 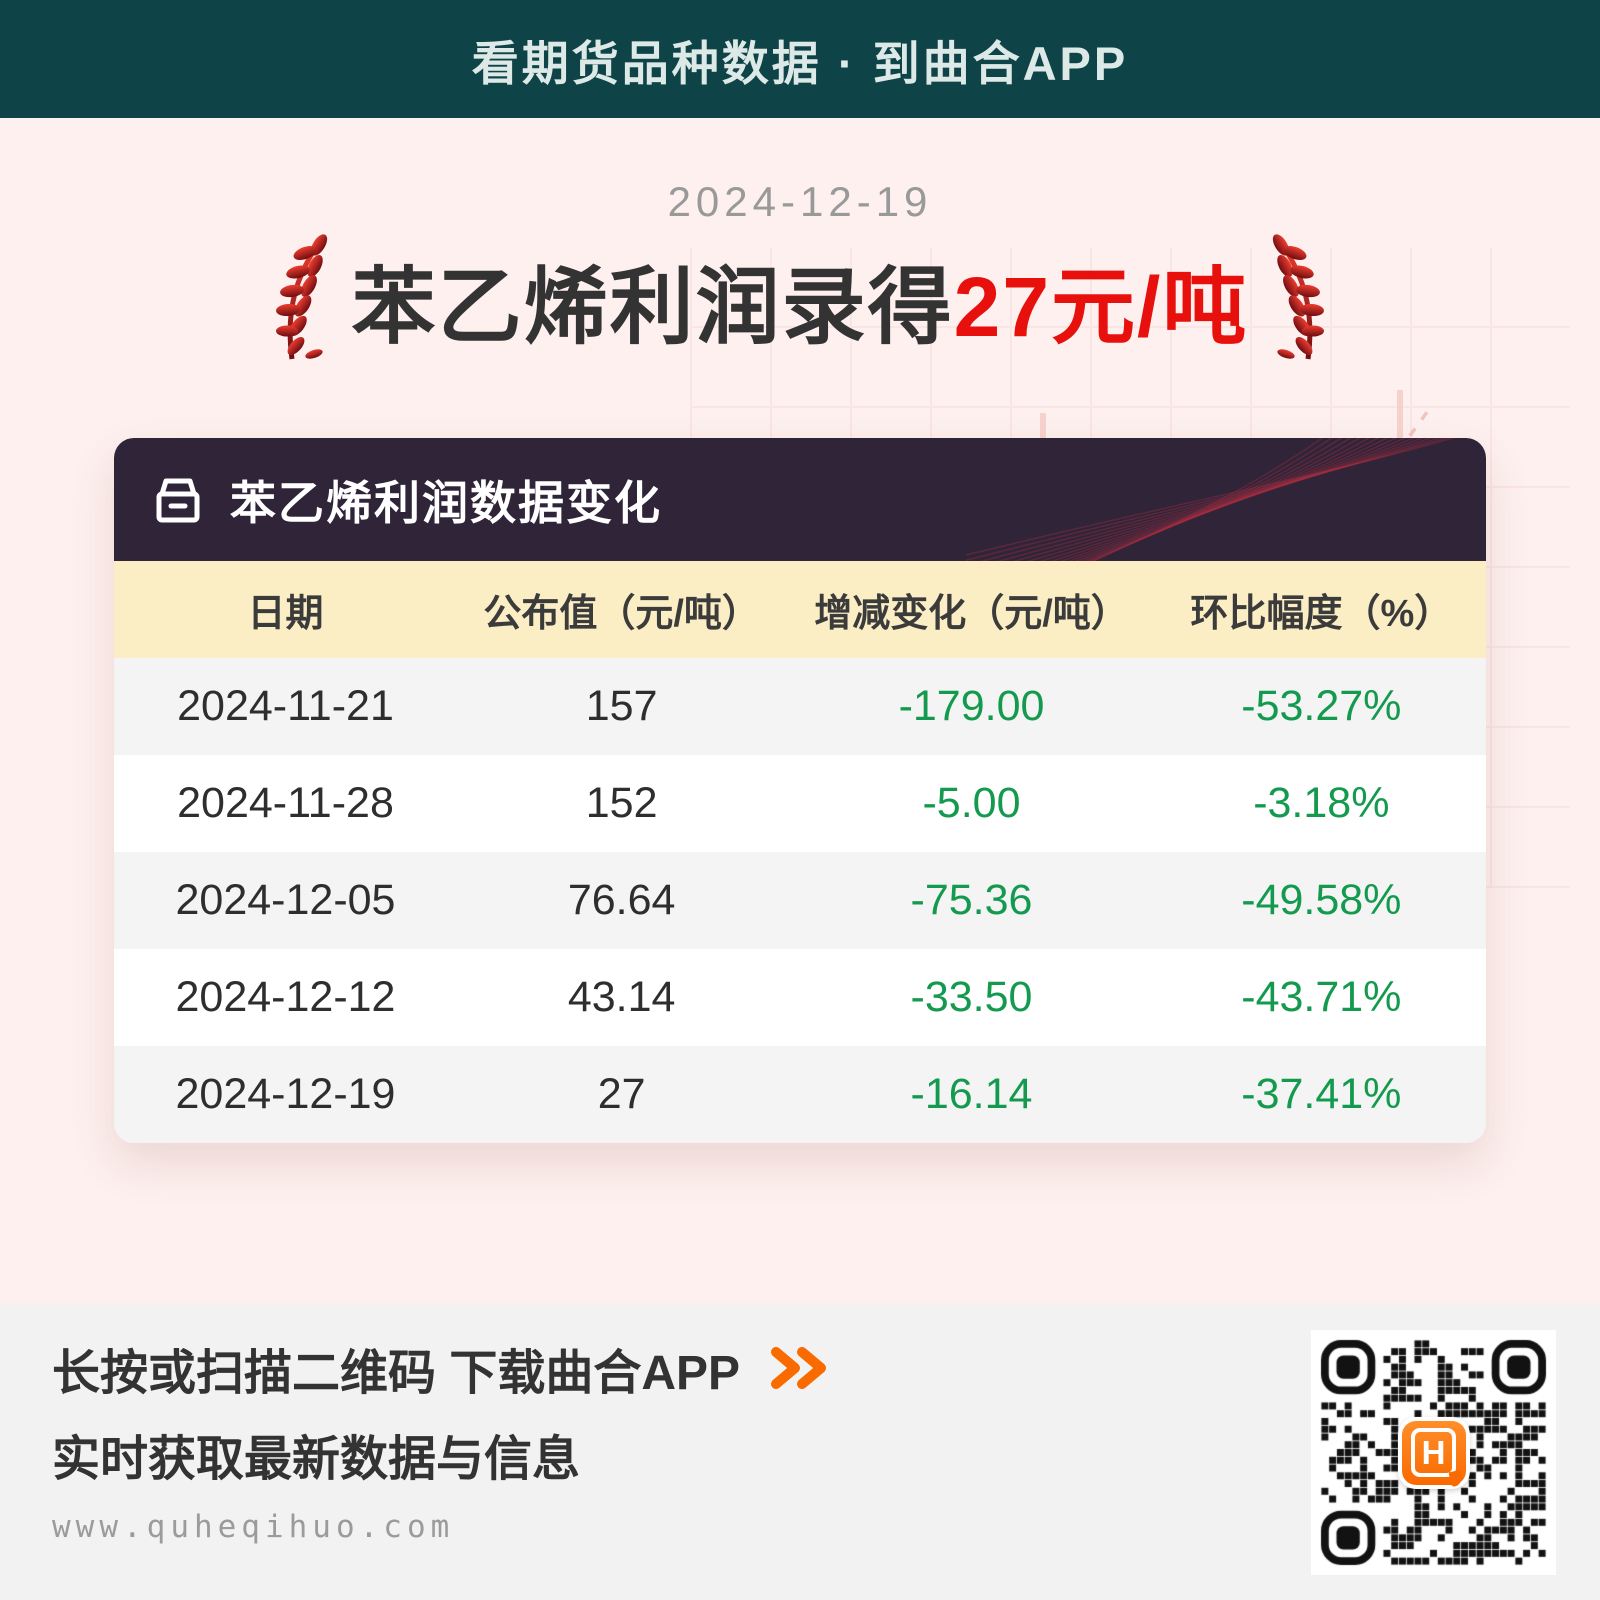 I want to click on table-header-row: 日期 公布值（元/吨） 增减变化（元/吨） 环比幅度（%）, so click(x=800, y=609).